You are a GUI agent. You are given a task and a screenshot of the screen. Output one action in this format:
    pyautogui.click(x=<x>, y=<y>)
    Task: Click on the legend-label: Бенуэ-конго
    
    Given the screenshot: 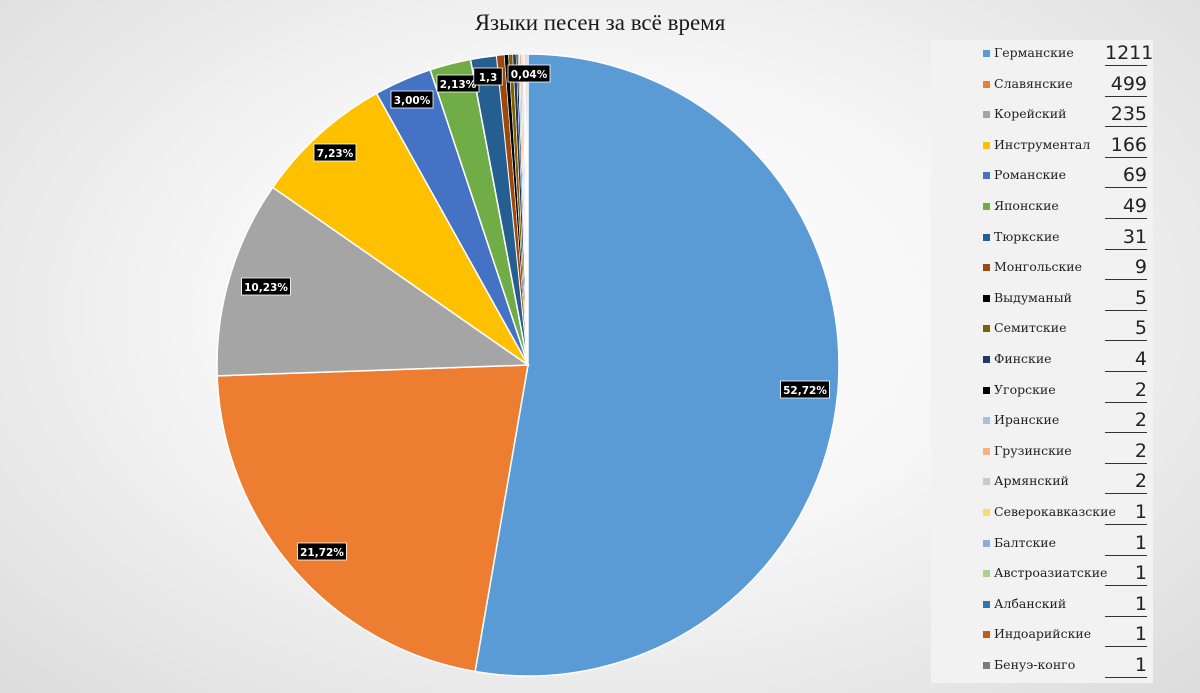 What is the action you would take?
    pyautogui.click(x=1035, y=664)
    